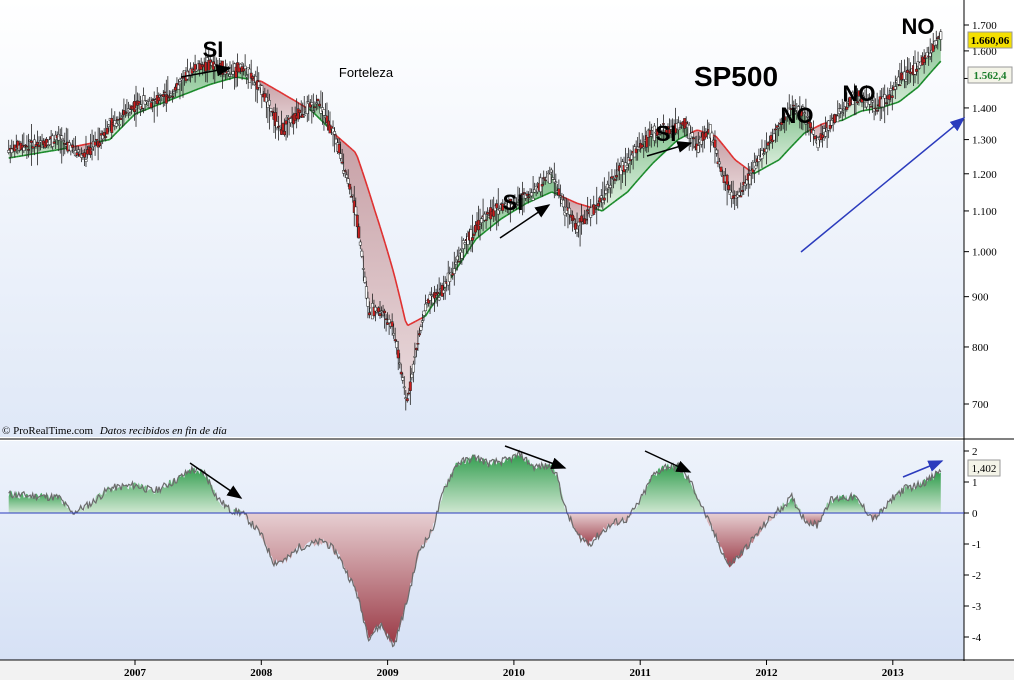 The image size is (1014, 685). What do you see at coordinates (984, 141) in the screenshot?
I see `price-tick-label: 1.300` at bounding box center [984, 141].